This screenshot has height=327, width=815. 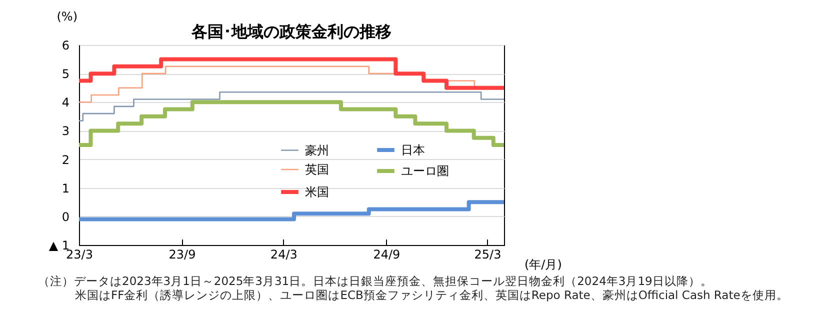 What do you see at coordinates (543, 265) in the screenshot?
I see `x-axis-title: (年/月)` at bounding box center [543, 265].